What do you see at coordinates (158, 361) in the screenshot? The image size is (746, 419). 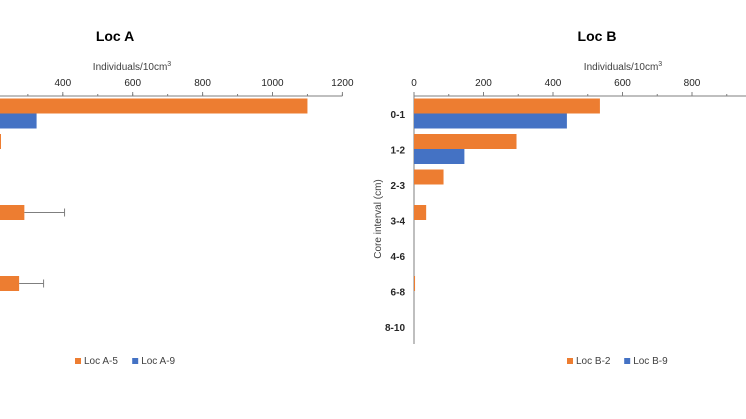 I see `a-legend-label: Loc A-9` at bounding box center [158, 361].